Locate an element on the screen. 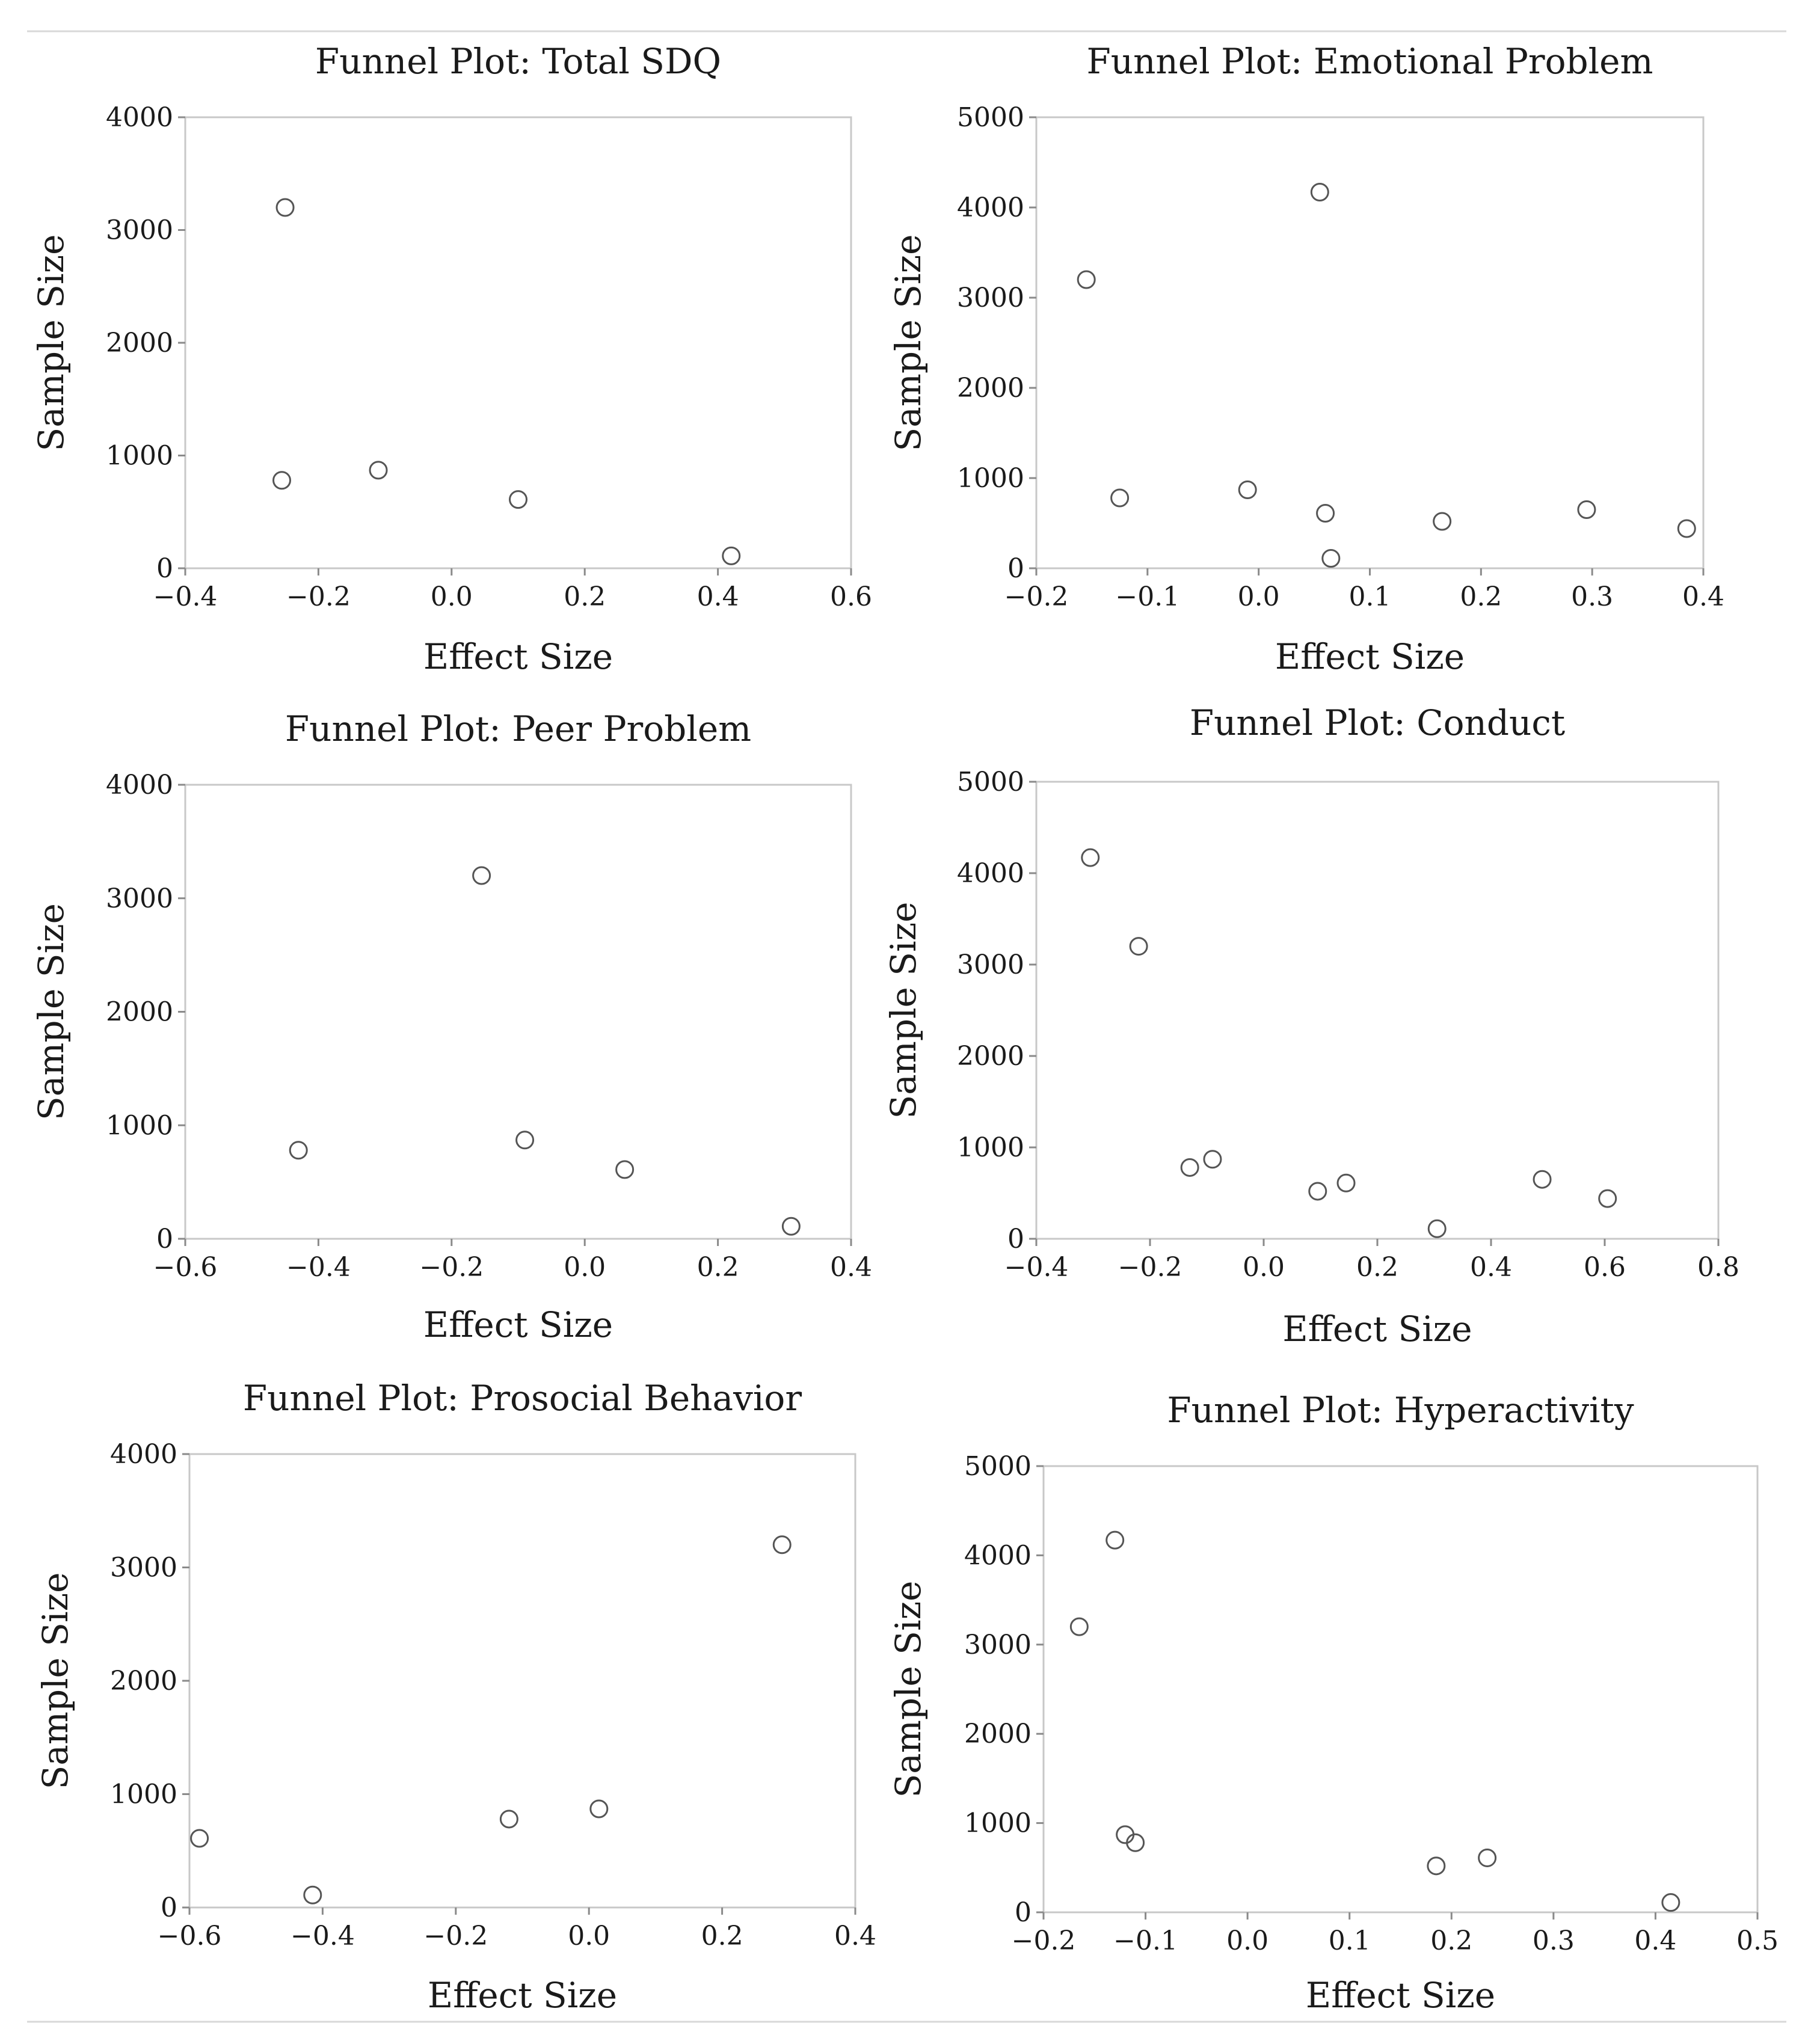 Image resolution: width=1808 pixels, height=2044 pixels. chart-title: Funnel Plot: Conduct is located at coordinates (1377, 722).